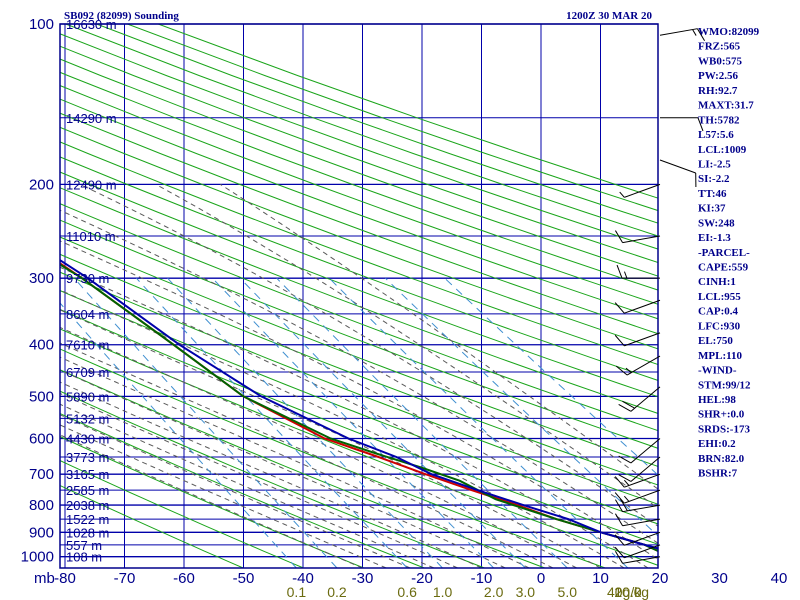  I want to click on height-label: 3773 m, so click(87, 457).